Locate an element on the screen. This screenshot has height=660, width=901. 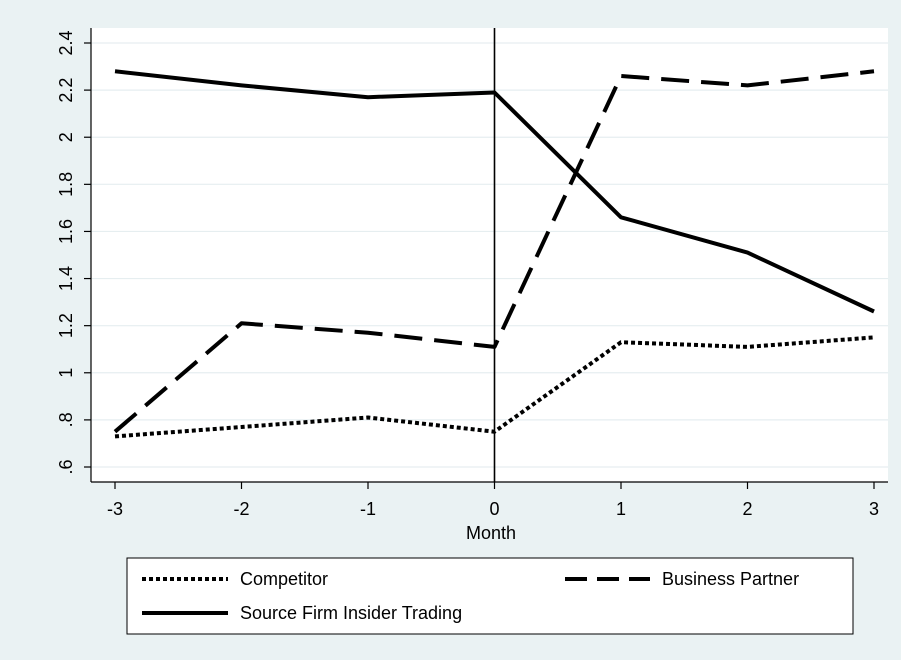
x-tick-label: 3 is located at coordinates (874, 509).